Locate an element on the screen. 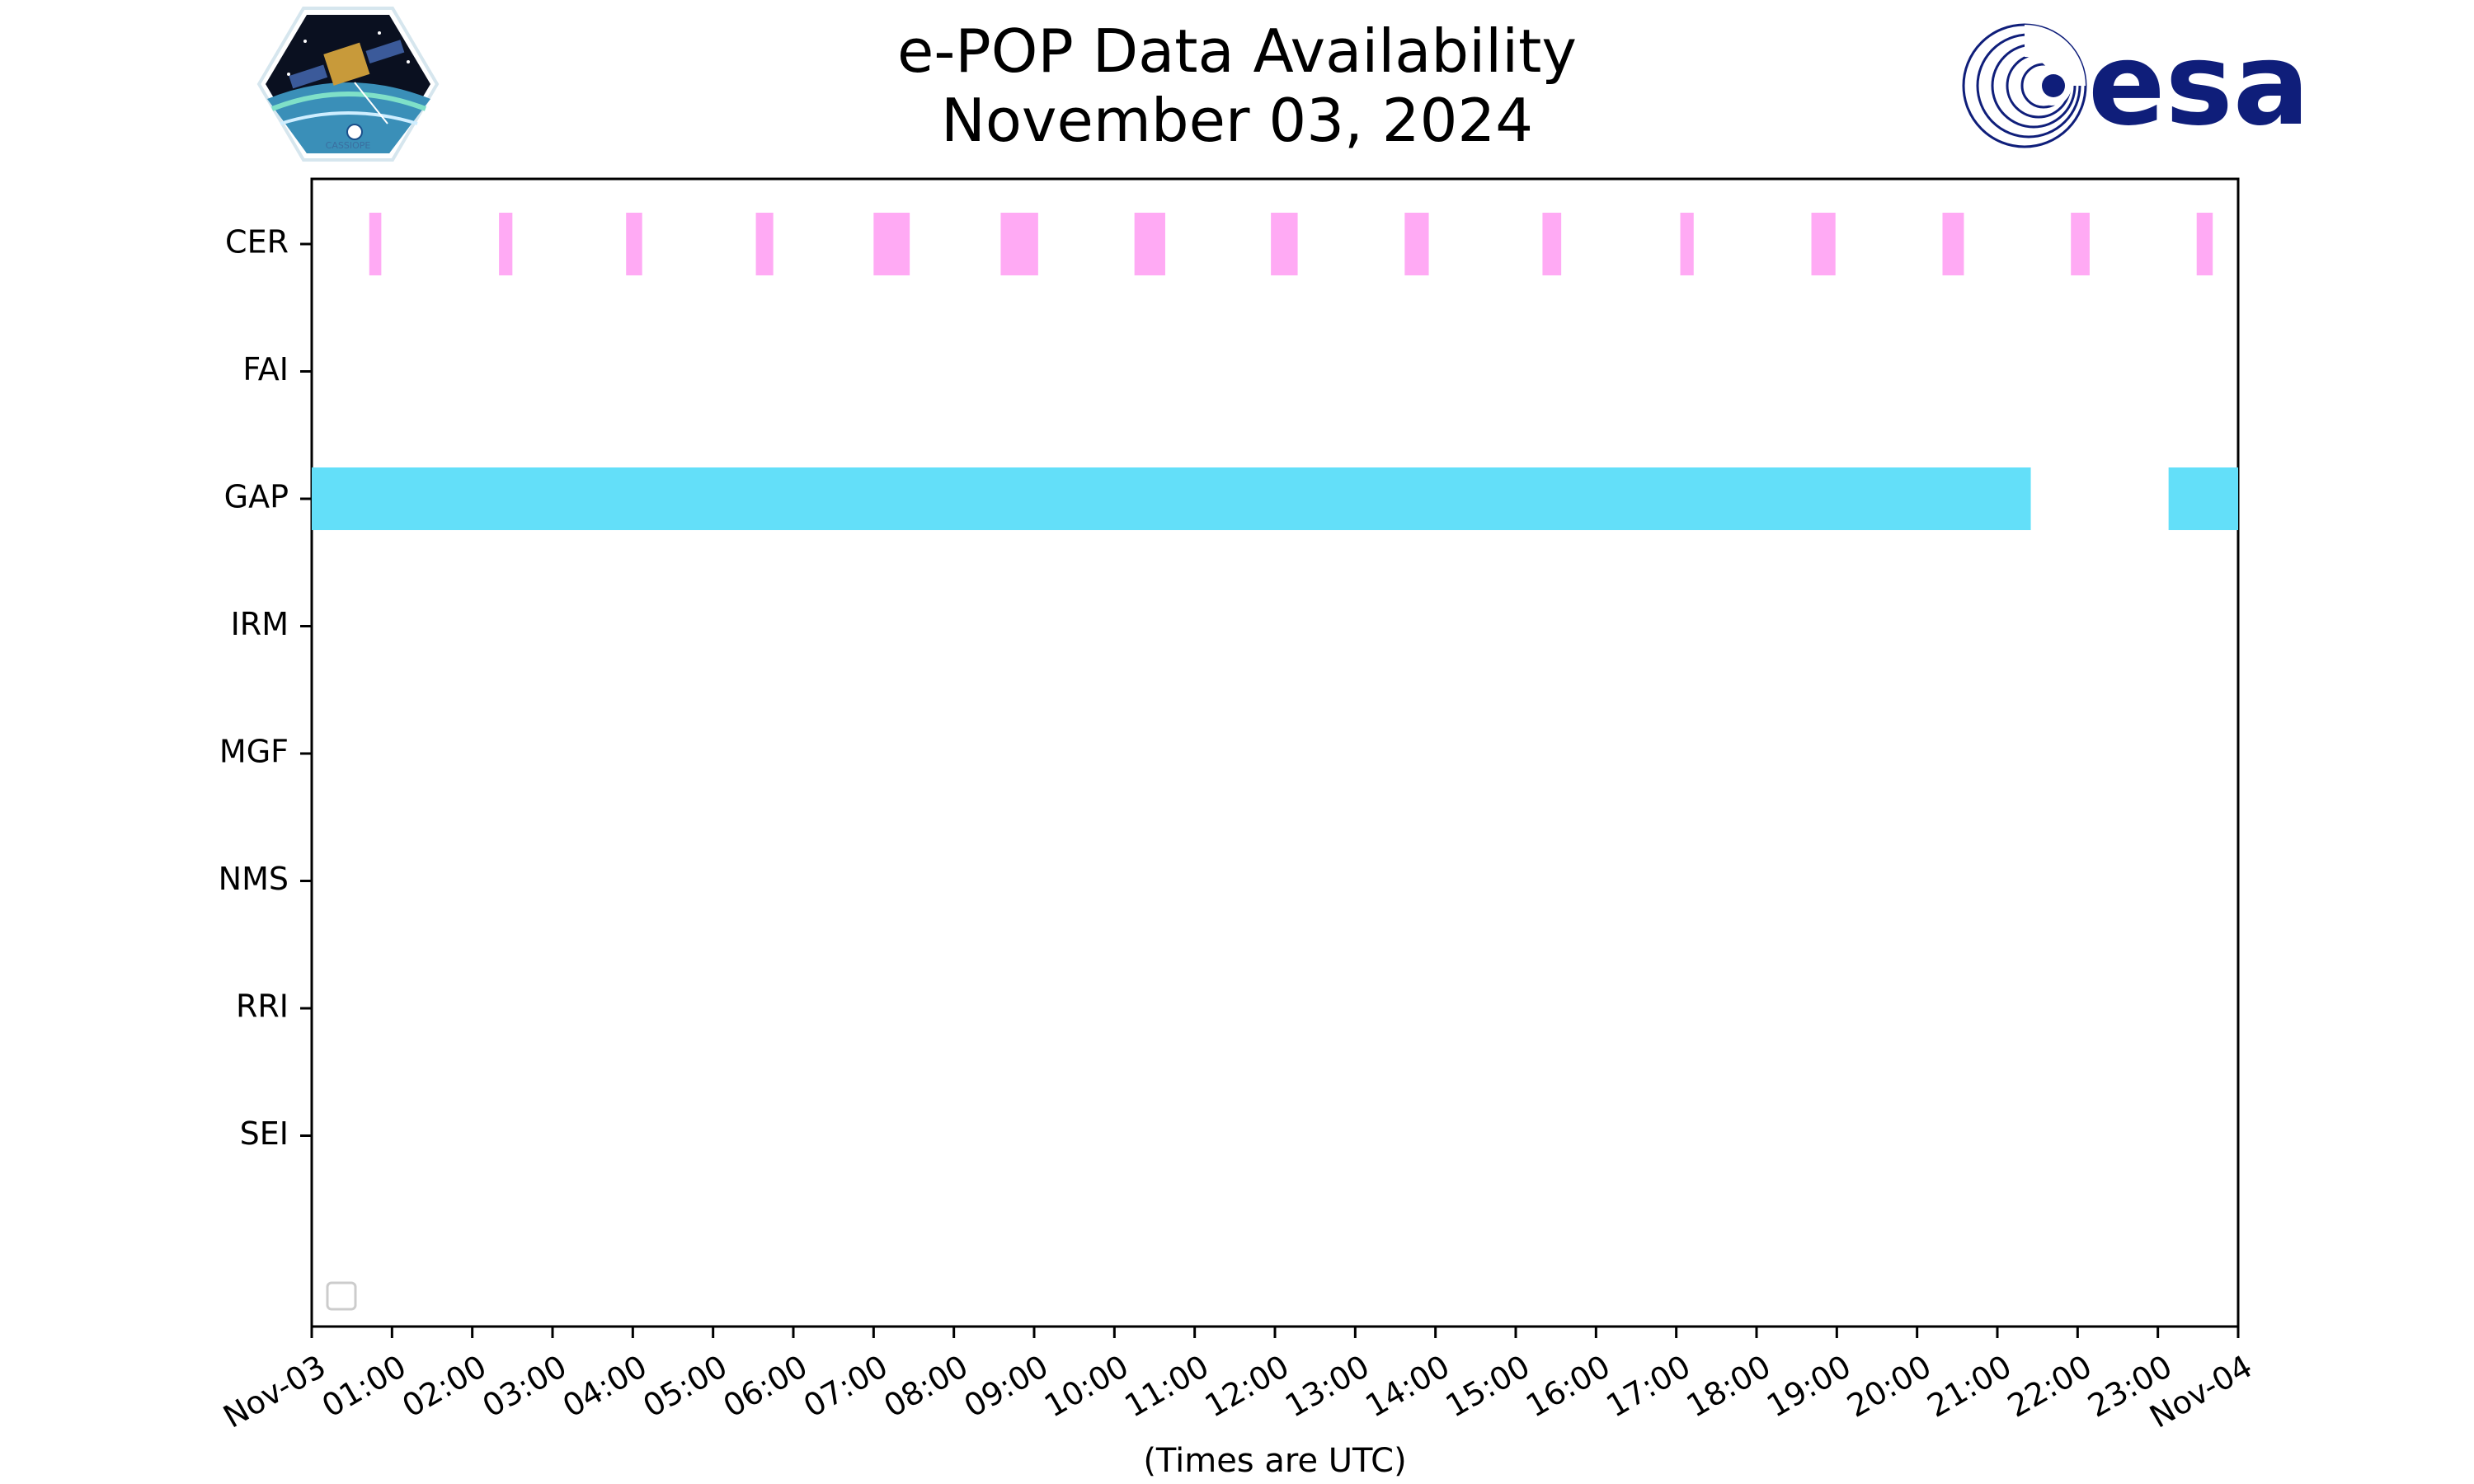 The image size is (2474, 1484). y-tick-label-rri: RRI is located at coordinates (262, 1007).